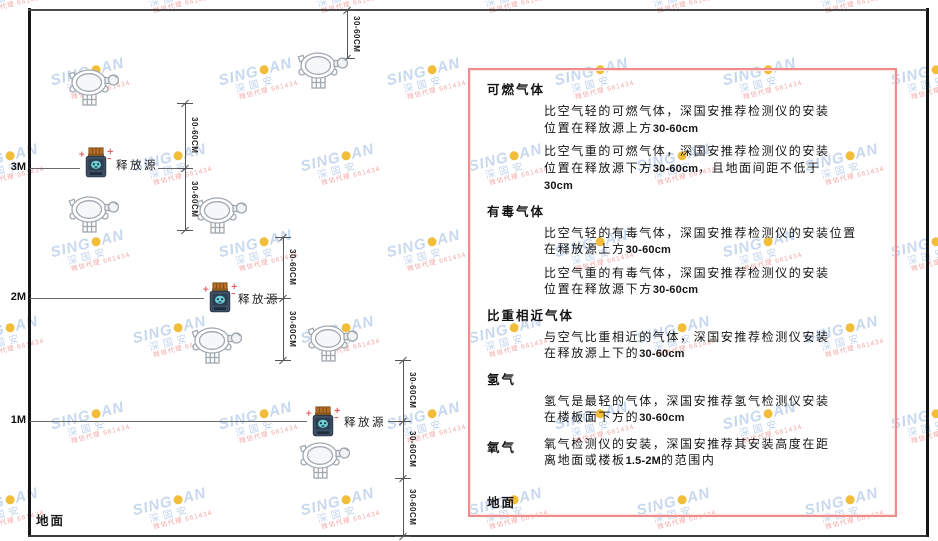 The image size is (938, 541). What do you see at coordinates (630, 460) in the screenshot?
I see `panel-paragraph-line: 离地面或楼板1.5-2M的范围内` at bounding box center [630, 460].